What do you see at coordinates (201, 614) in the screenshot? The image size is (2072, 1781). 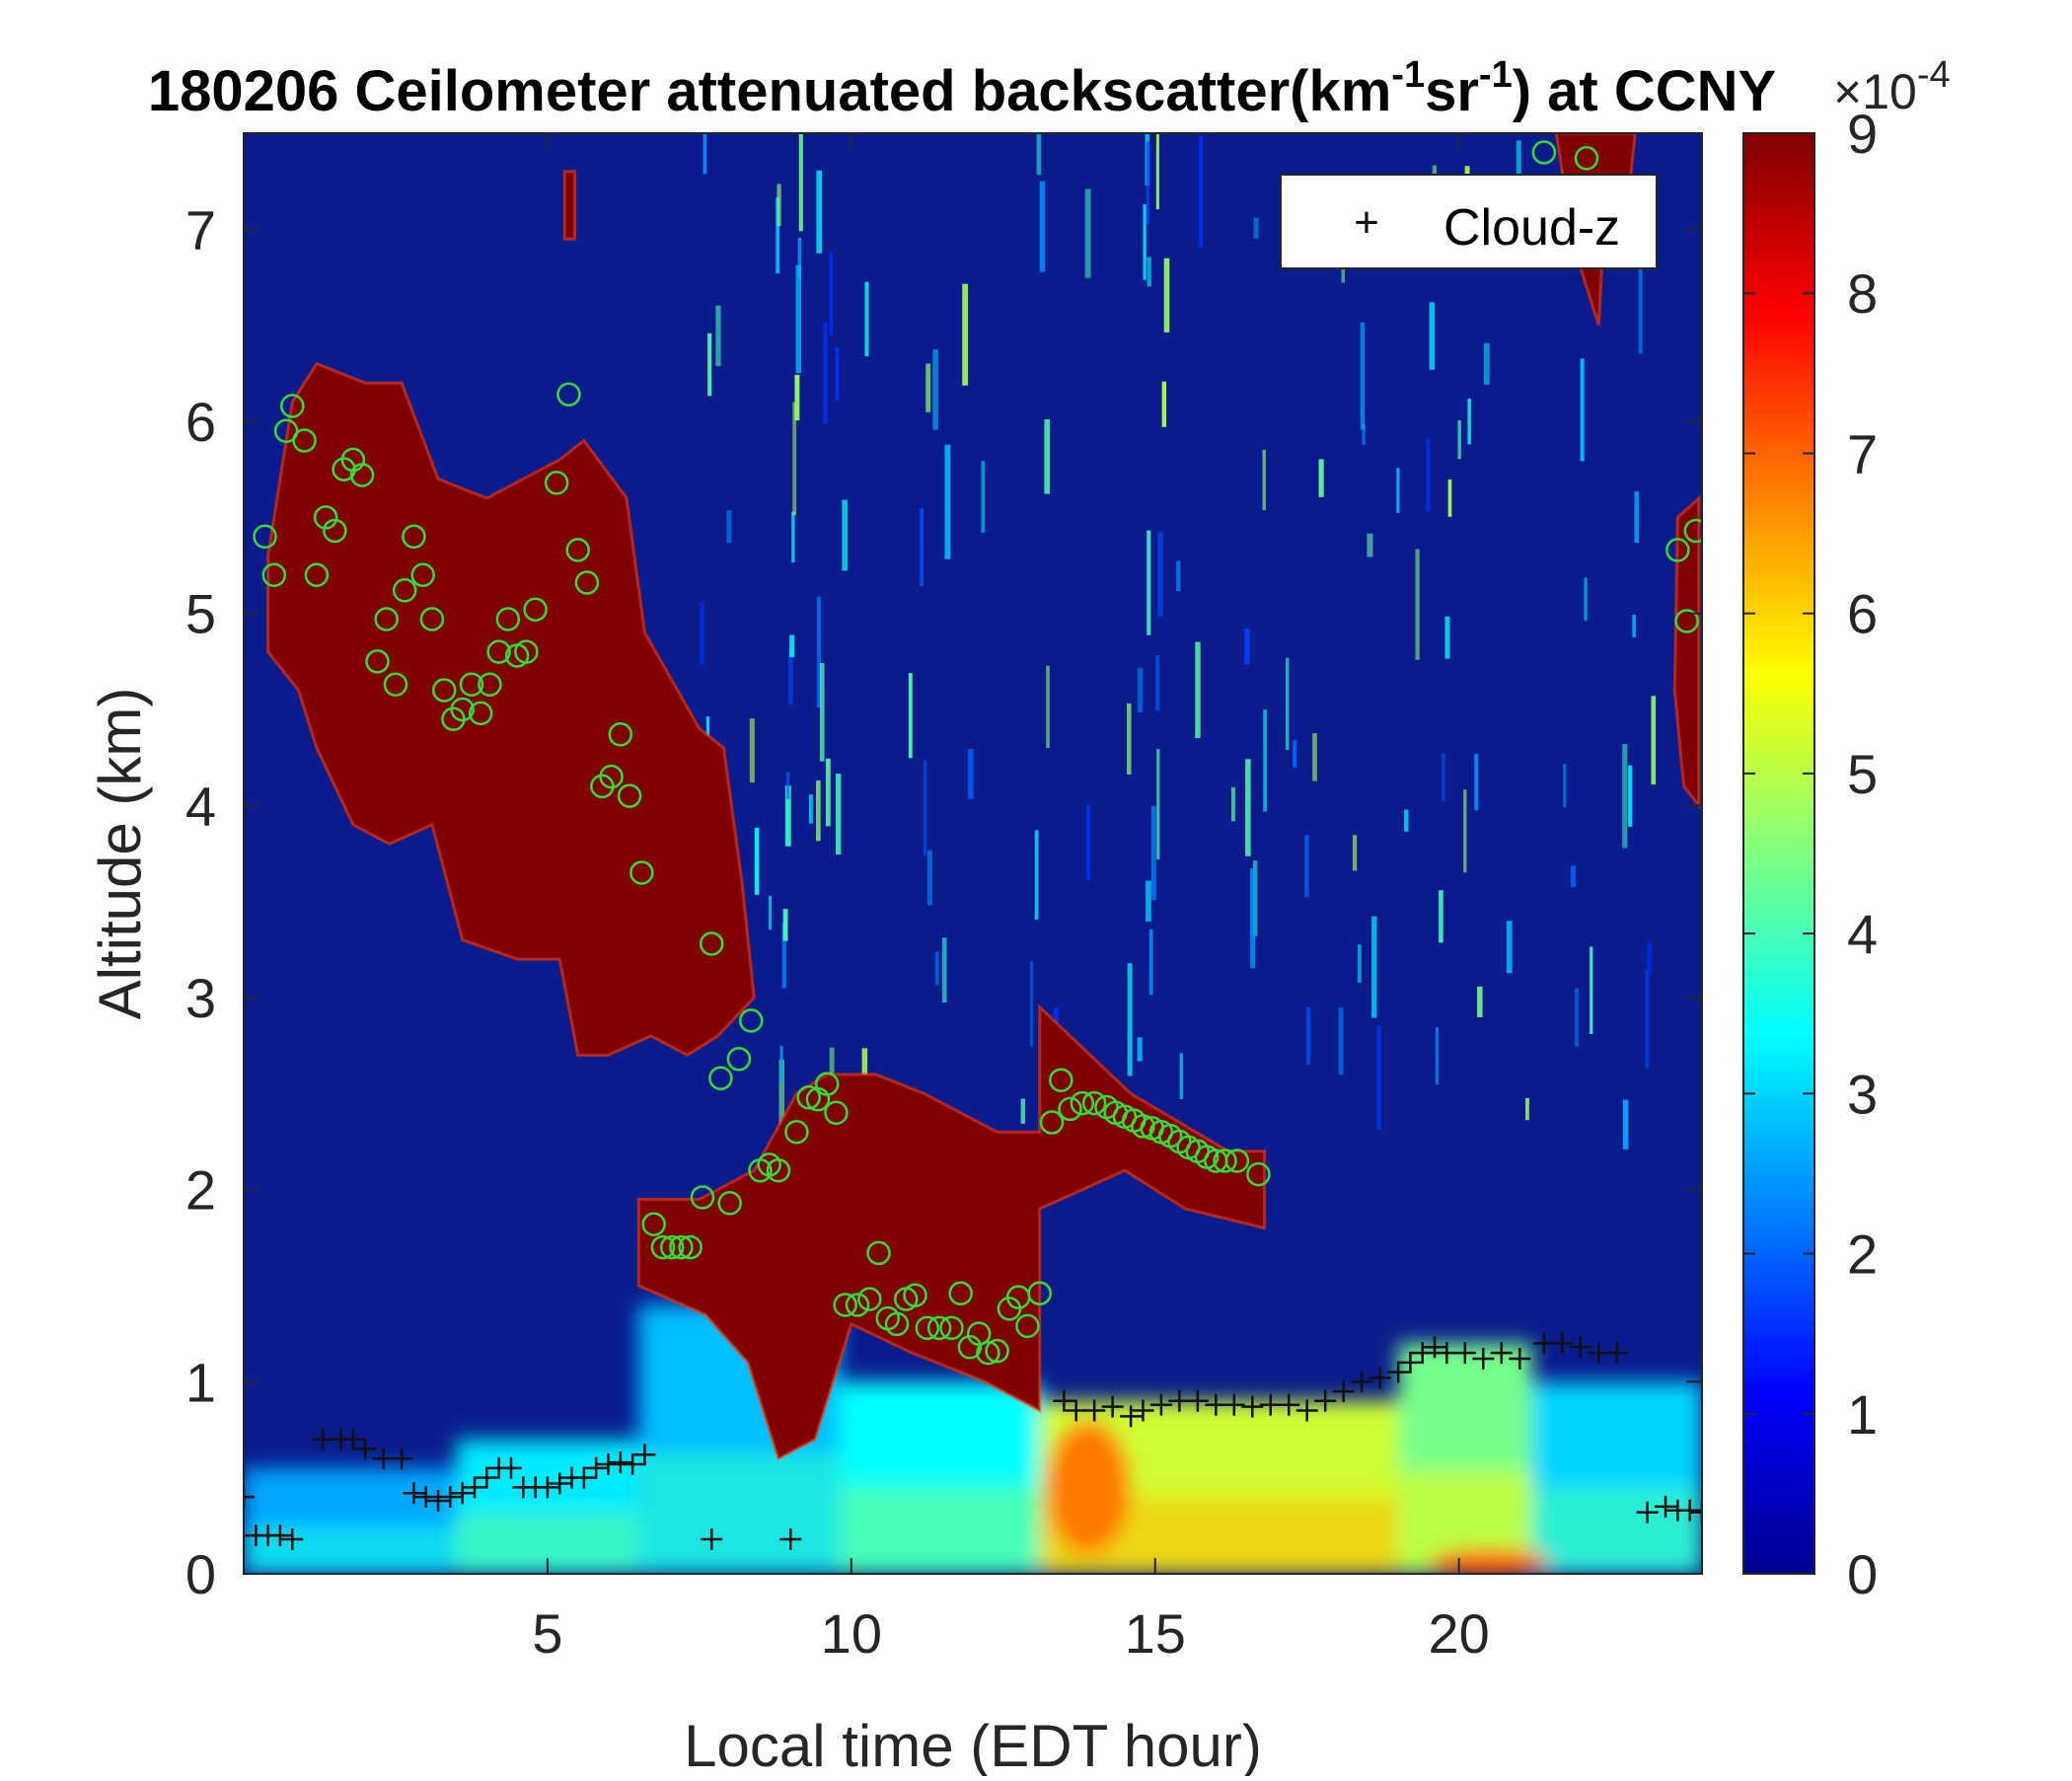 I see `y-tick-label: 5` at bounding box center [201, 614].